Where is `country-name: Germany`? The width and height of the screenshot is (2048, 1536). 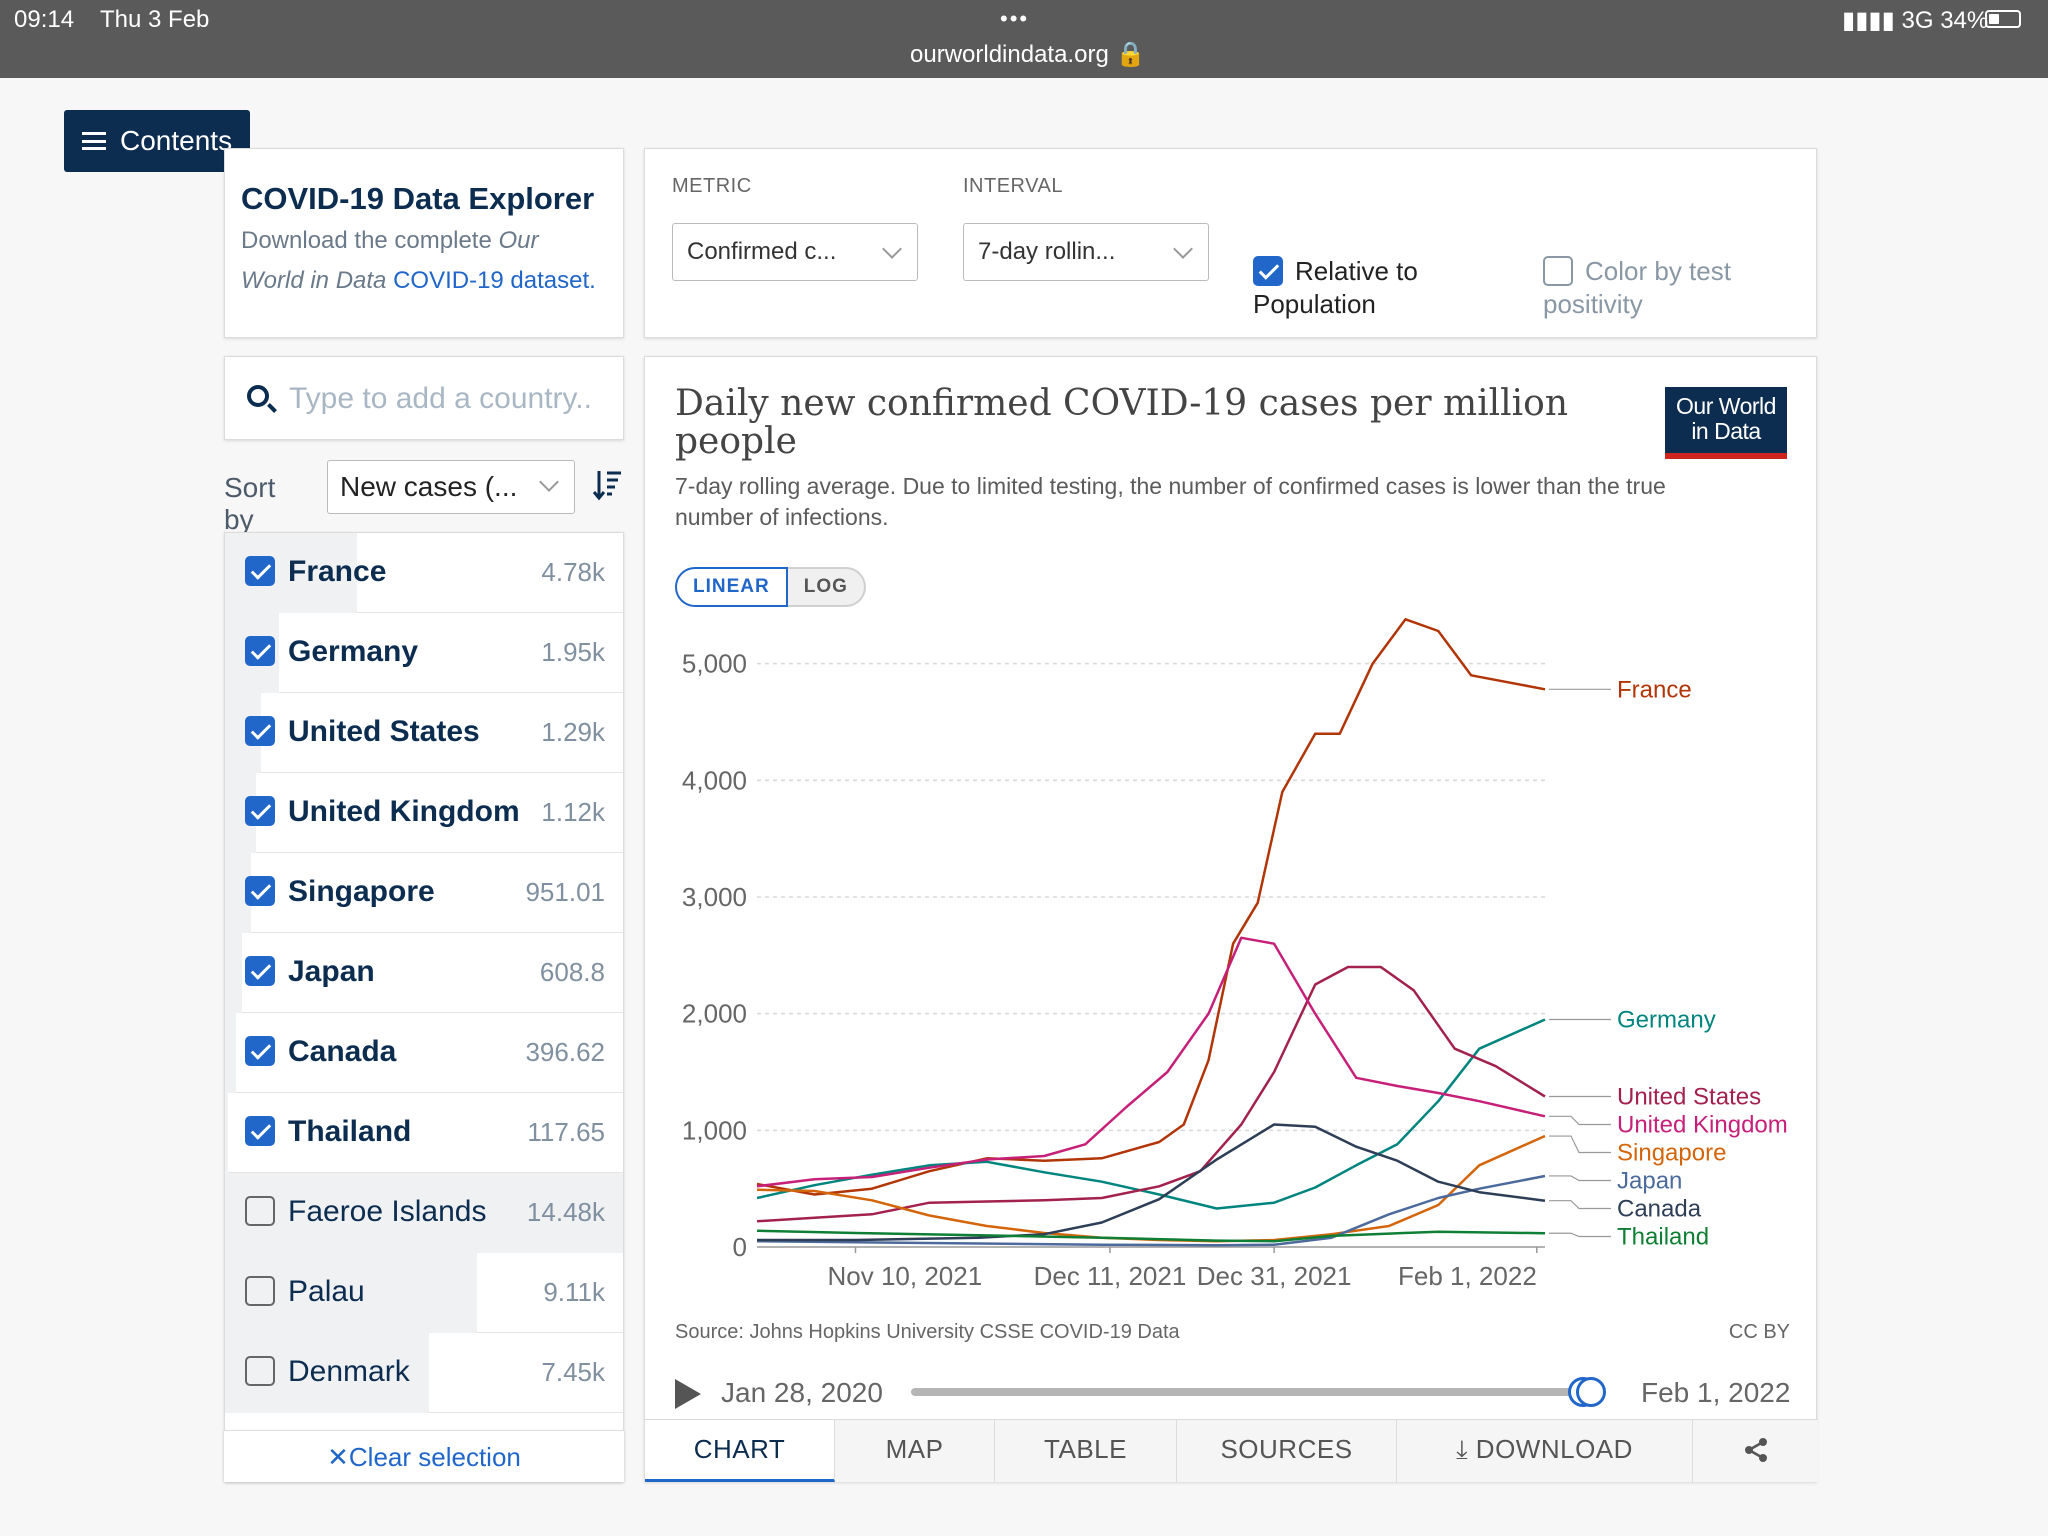 country-name: Germany is located at coordinates (353, 651).